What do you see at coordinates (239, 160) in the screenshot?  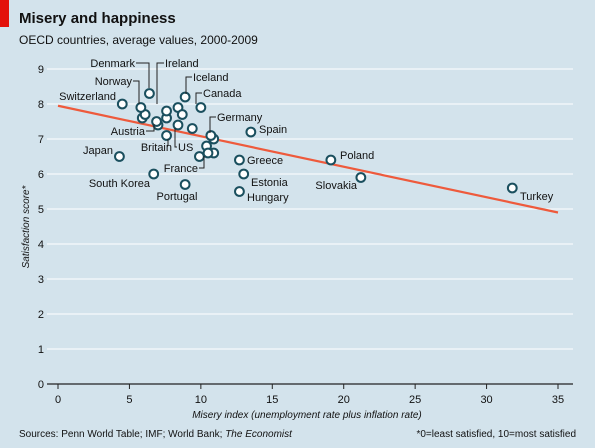 I see `data-point-greece` at bounding box center [239, 160].